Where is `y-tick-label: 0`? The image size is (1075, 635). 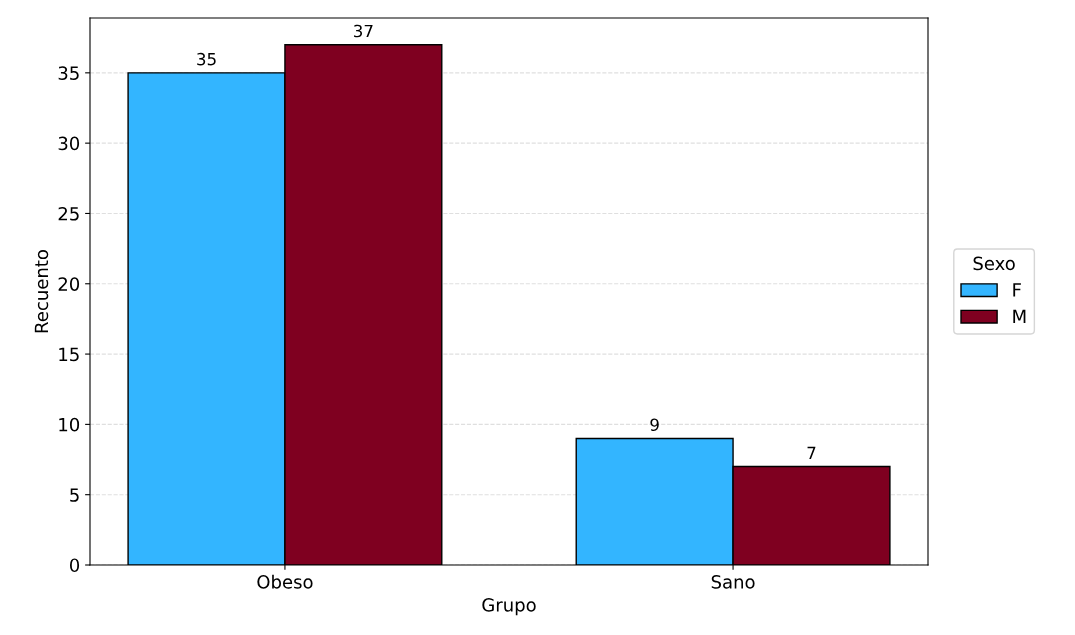
y-tick-label: 0 is located at coordinates (74, 565).